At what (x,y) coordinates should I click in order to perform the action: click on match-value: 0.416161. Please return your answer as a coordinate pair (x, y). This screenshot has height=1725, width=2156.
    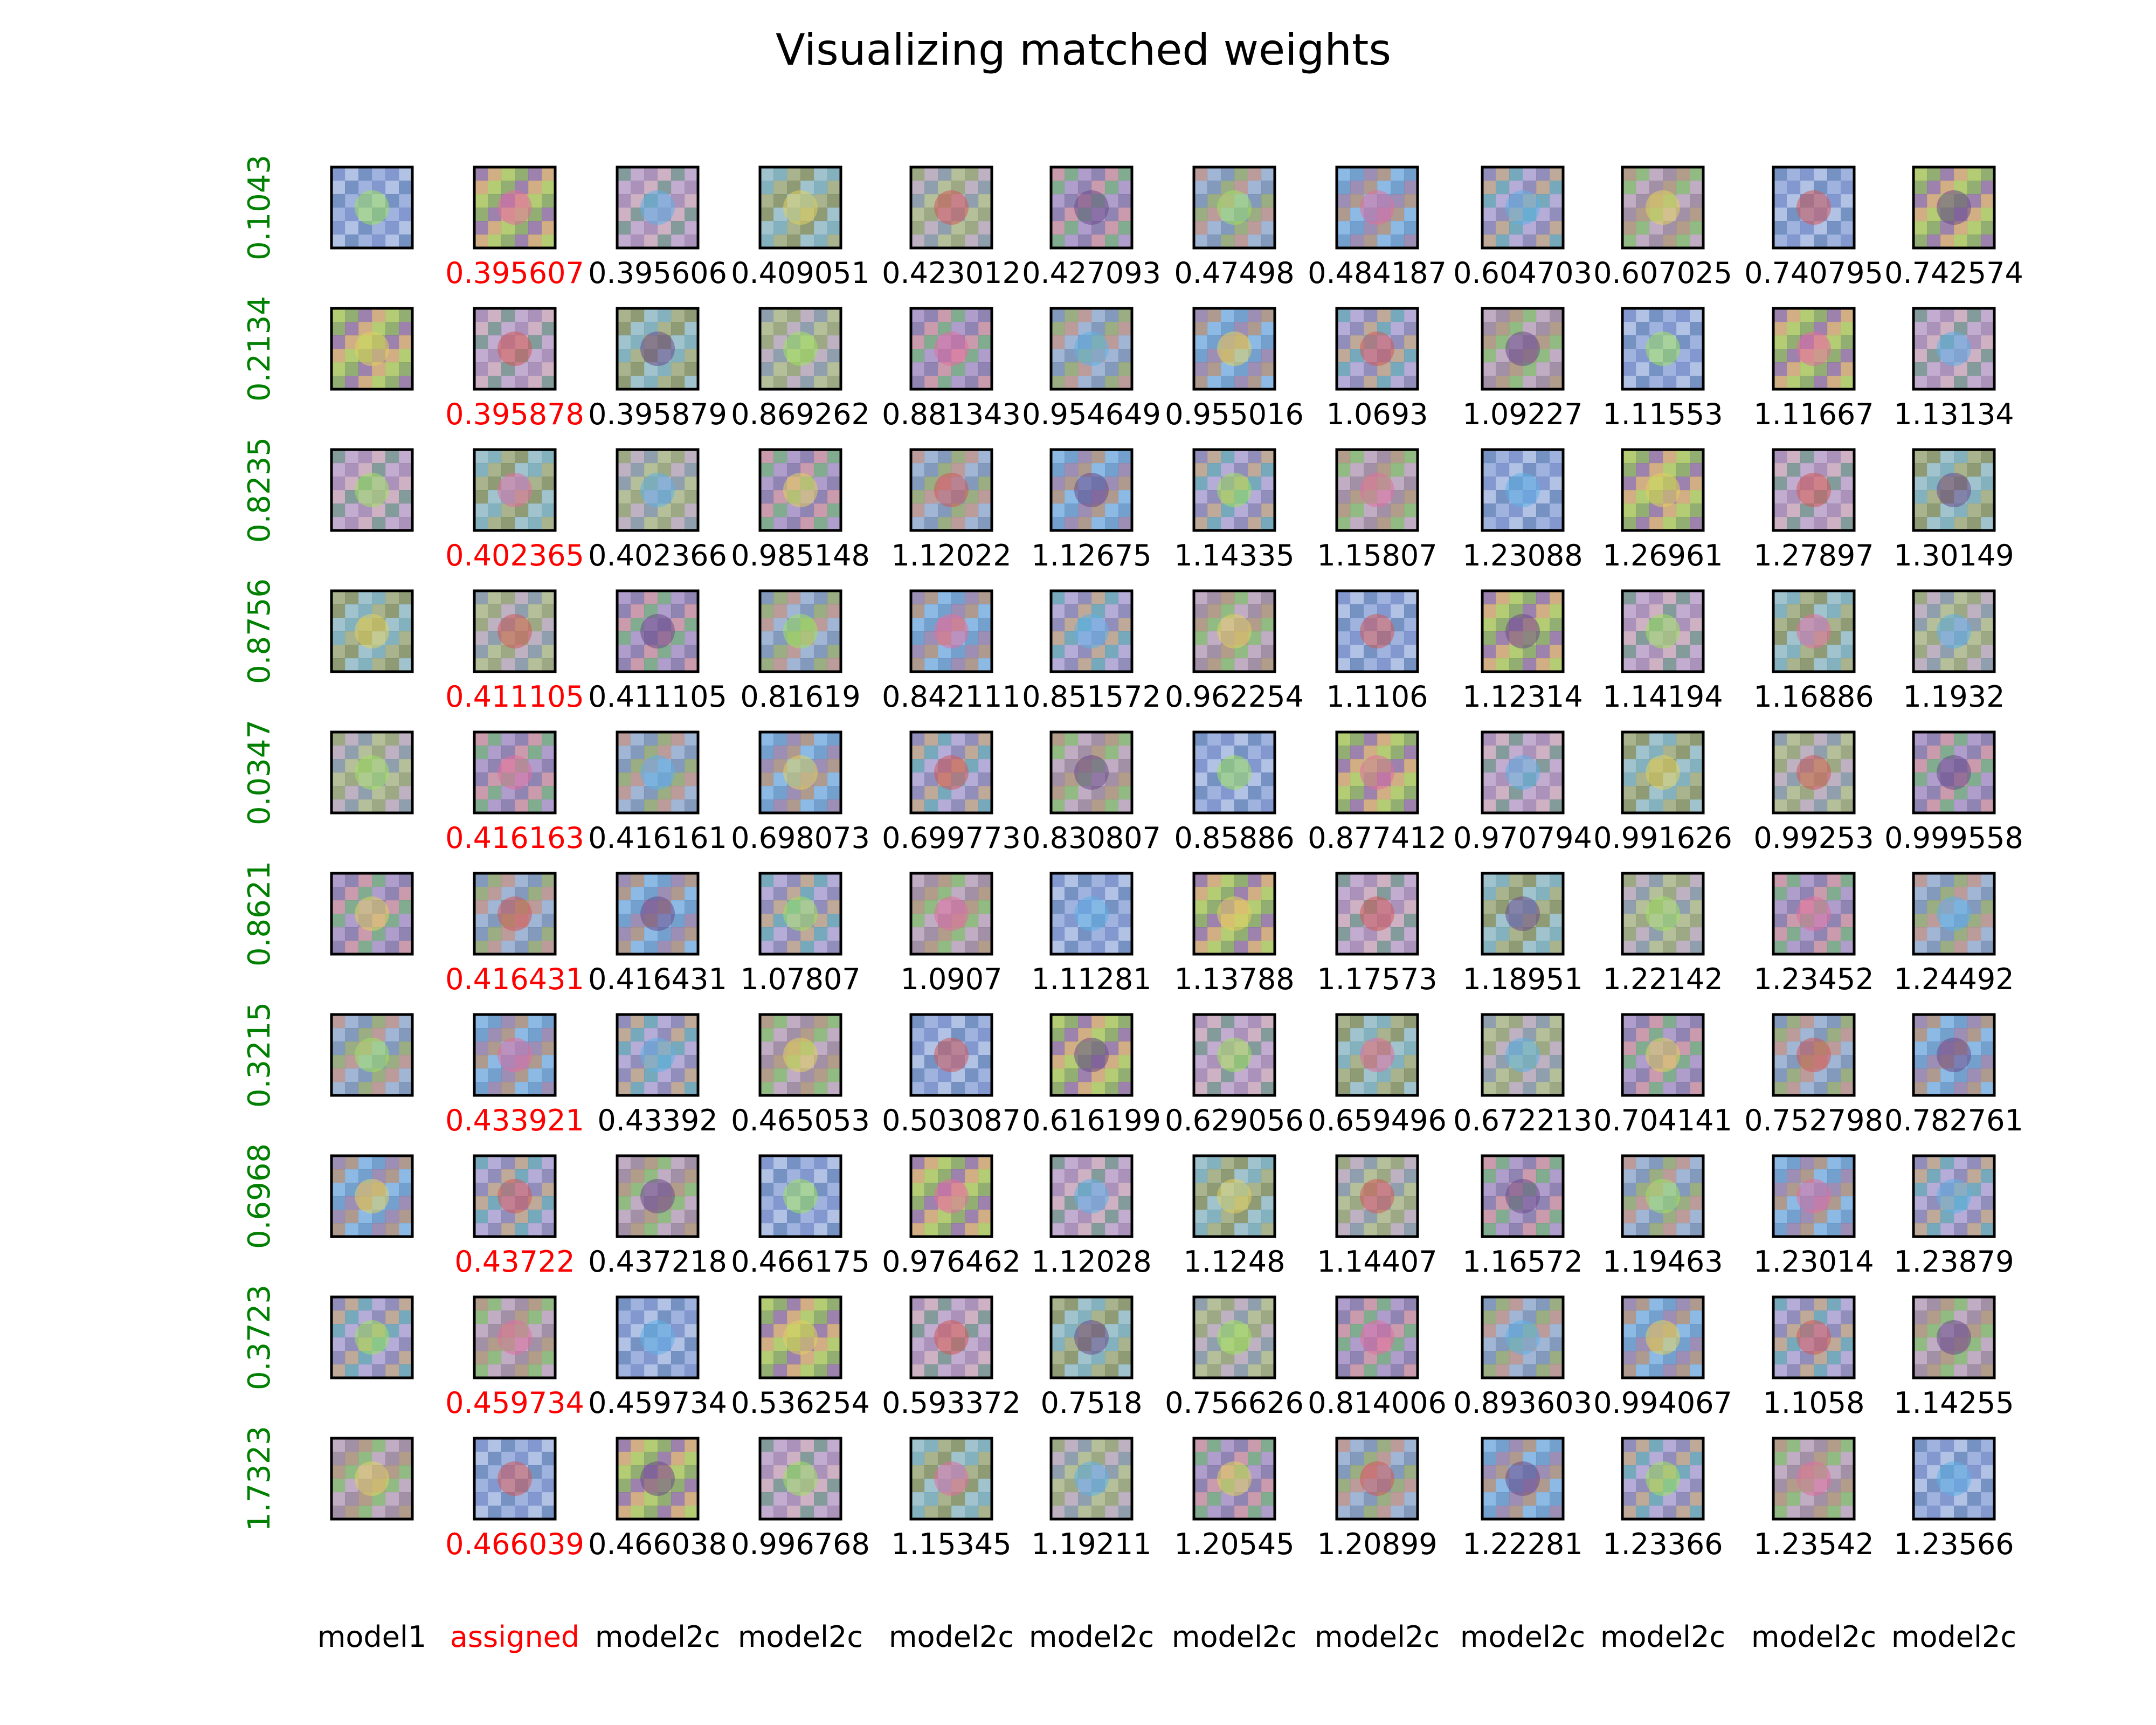
    Looking at the image, I should click on (657, 838).